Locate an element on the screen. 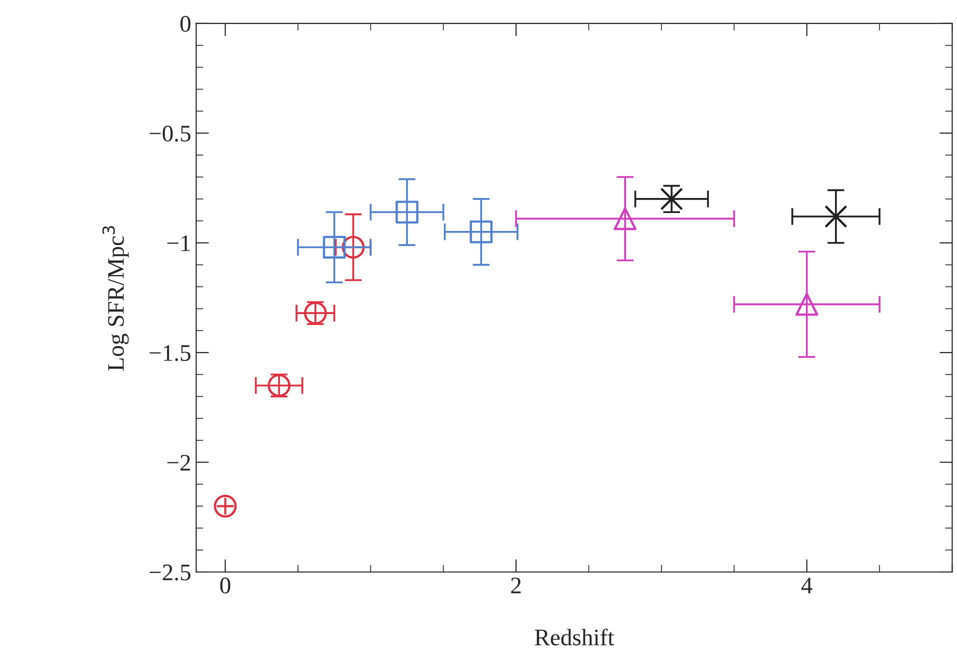  y-tick-label: −1 is located at coordinates (178, 243).